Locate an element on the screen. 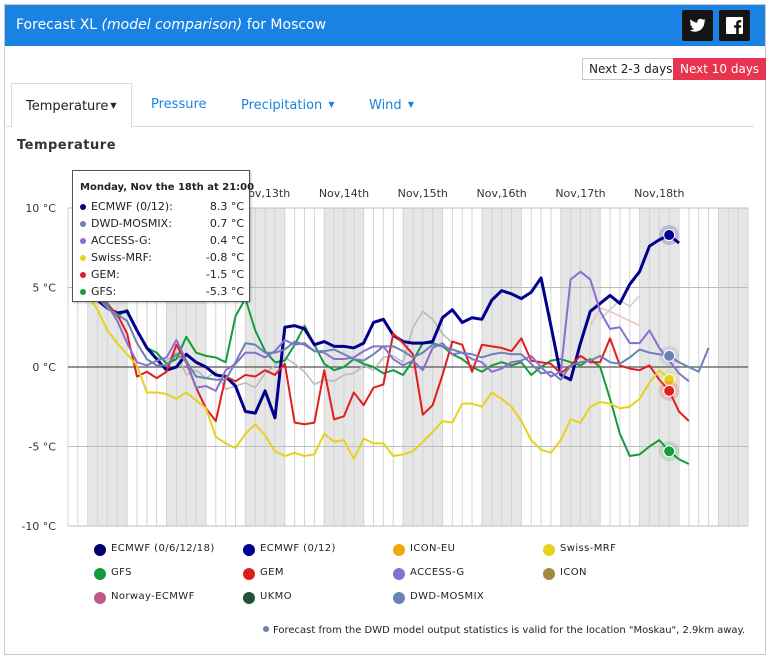 The image size is (770, 659). day-label: Nov,15th is located at coordinates (423, 193).